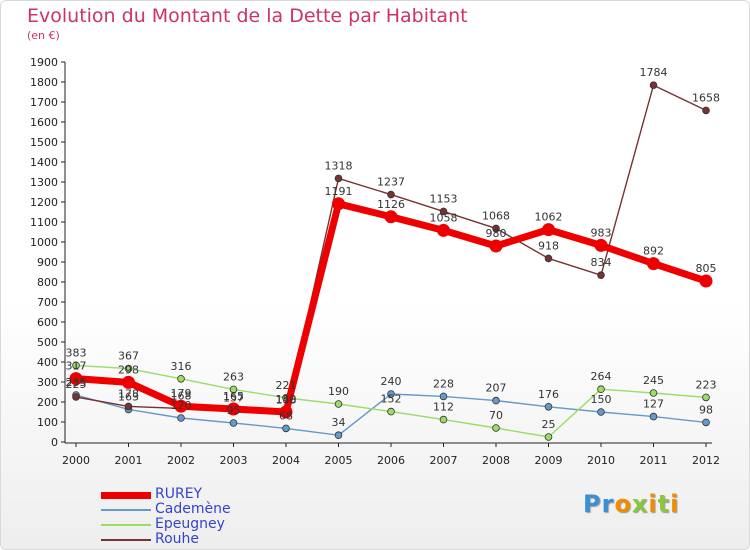  What do you see at coordinates (233, 396) in the screenshot?
I see `data-label: 165` at bounding box center [233, 396].